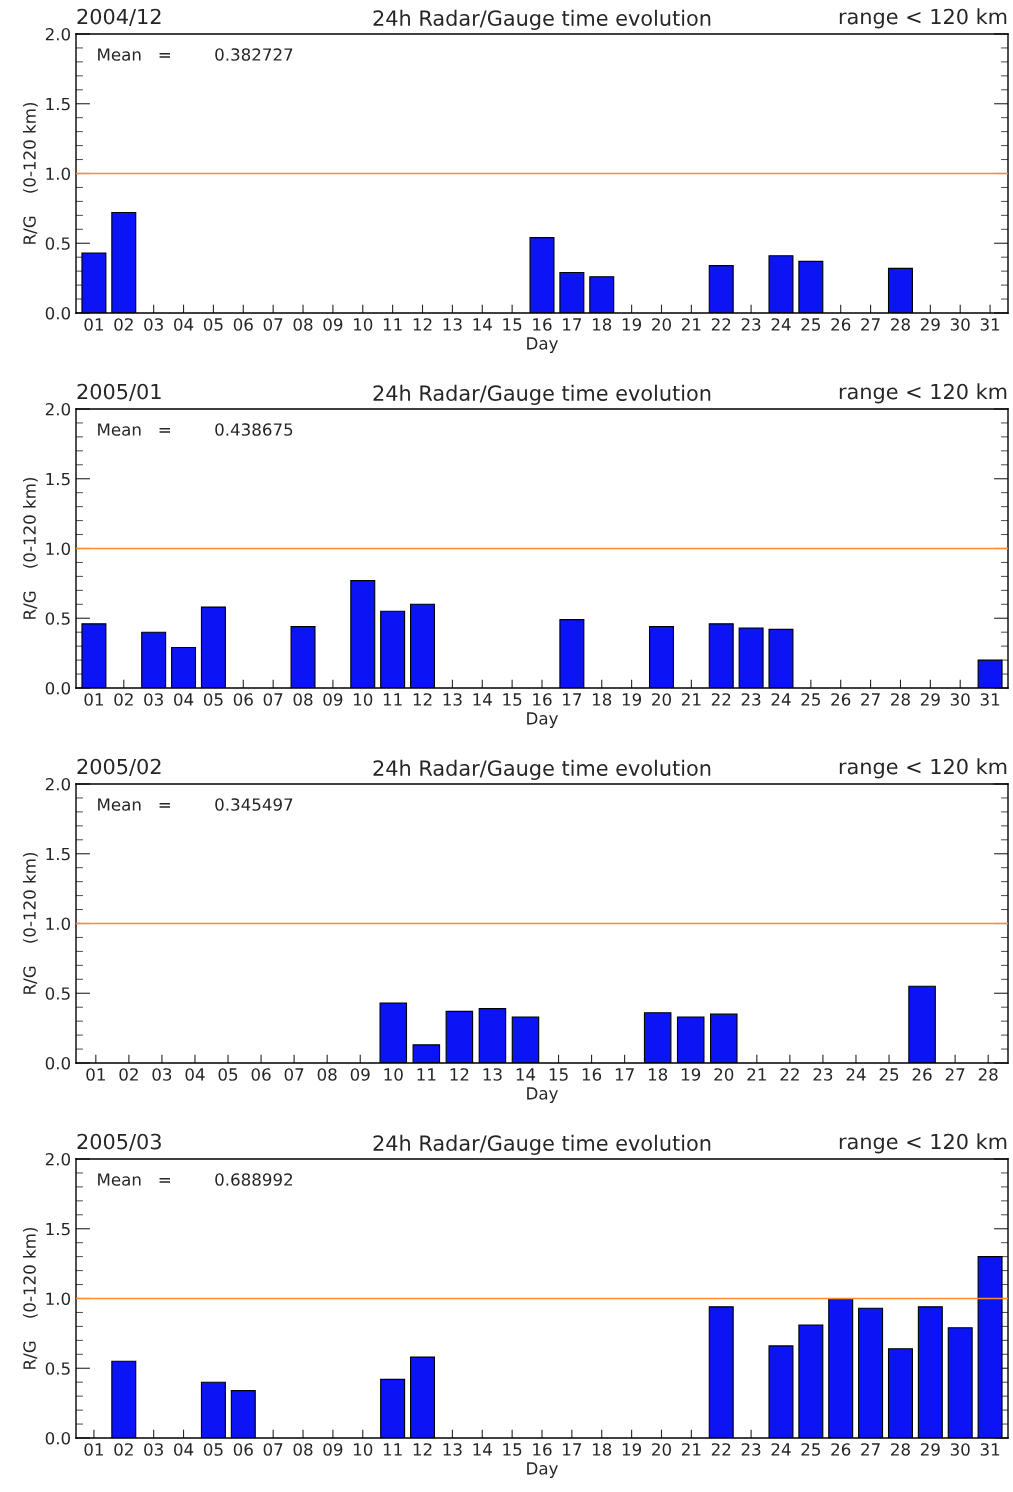 Image resolution: width=1013 pixels, height=1492 pixels. What do you see at coordinates (195, 54) in the screenshot?
I see `annotation: Mean = 0.382727` at bounding box center [195, 54].